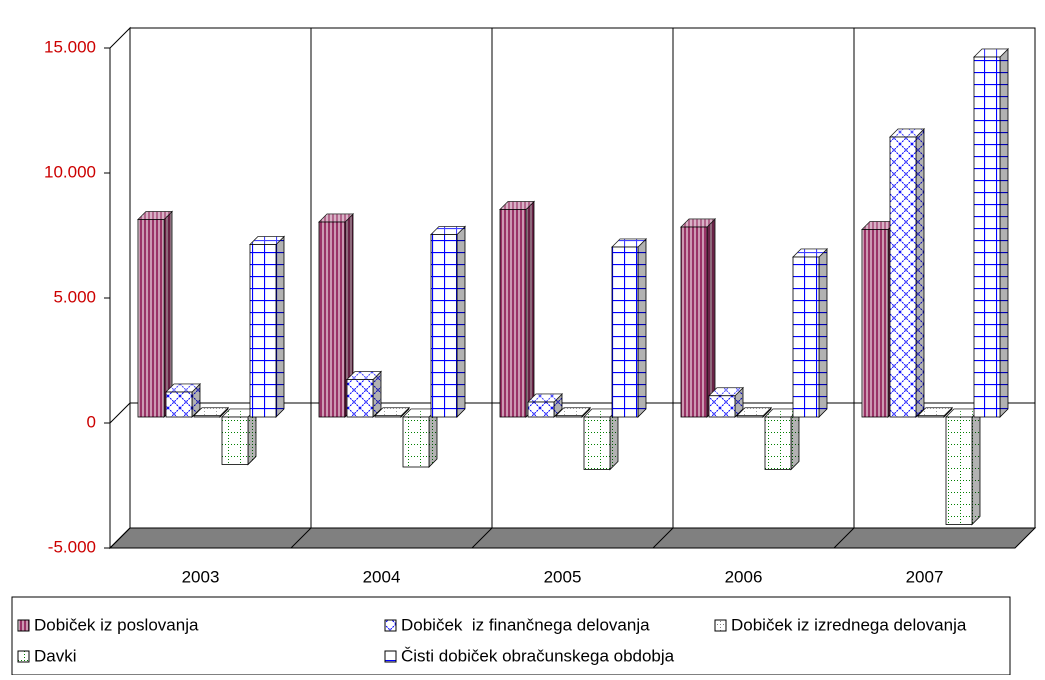  Describe the element at coordinates (70, 46) in the screenshot. I see `y-tick-label: 15.000` at that location.